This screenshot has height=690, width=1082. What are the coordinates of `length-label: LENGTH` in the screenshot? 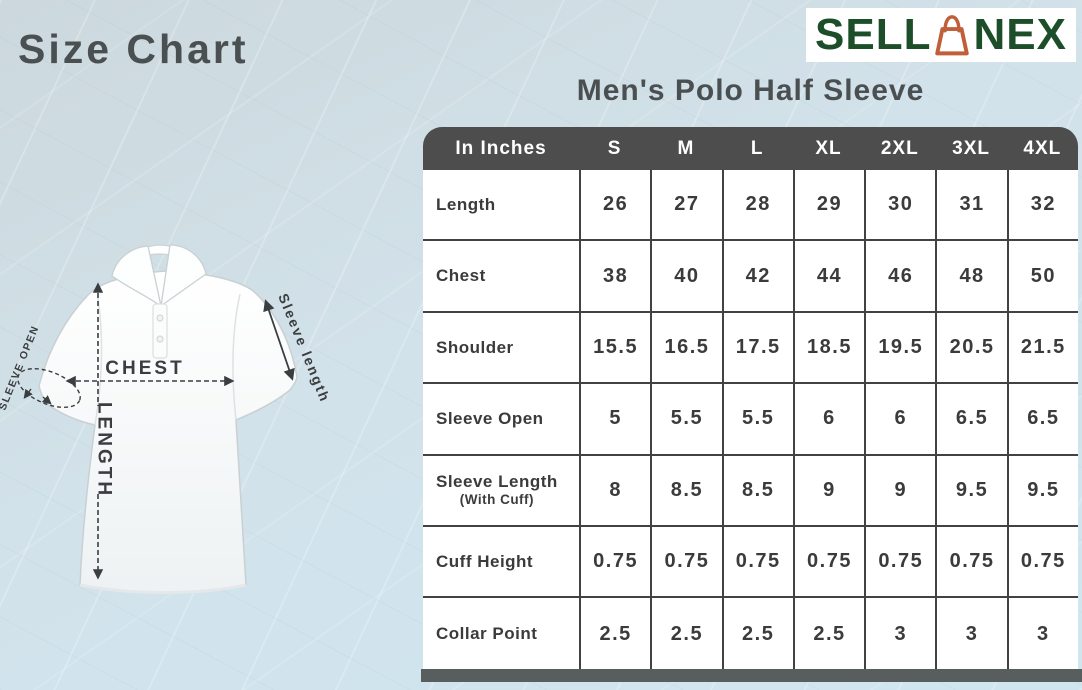 It's located at (104, 450).